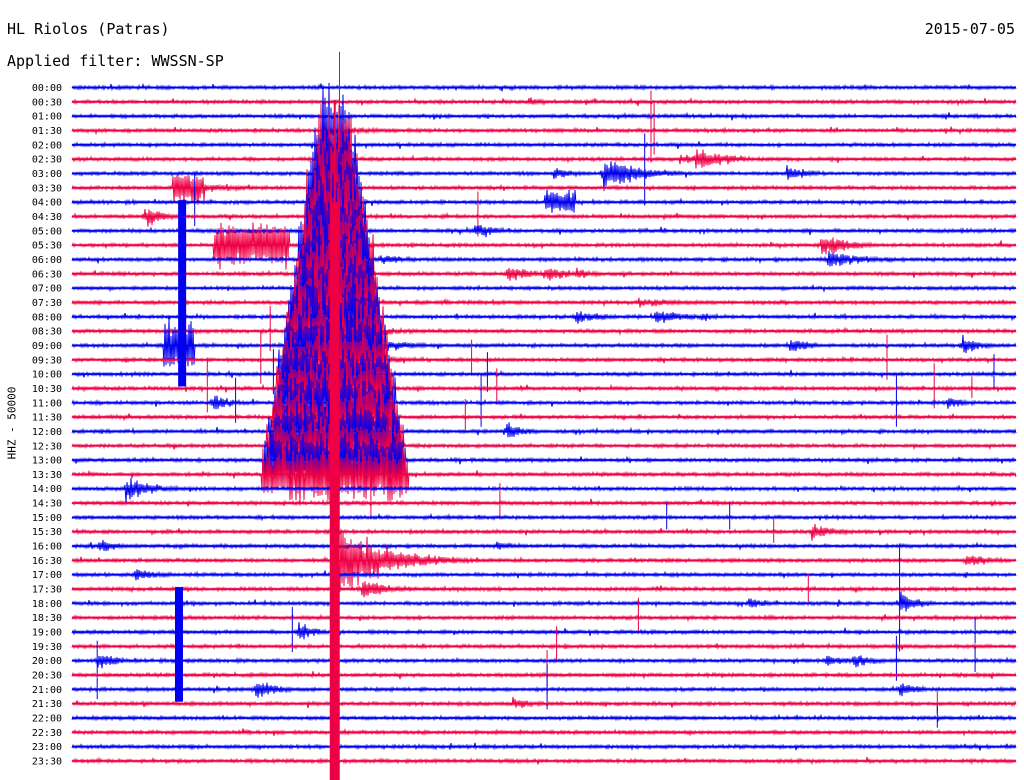 Image resolution: width=1024 pixels, height=780 pixels. I want to click on tick-label: 04:30, so click(47, 217).